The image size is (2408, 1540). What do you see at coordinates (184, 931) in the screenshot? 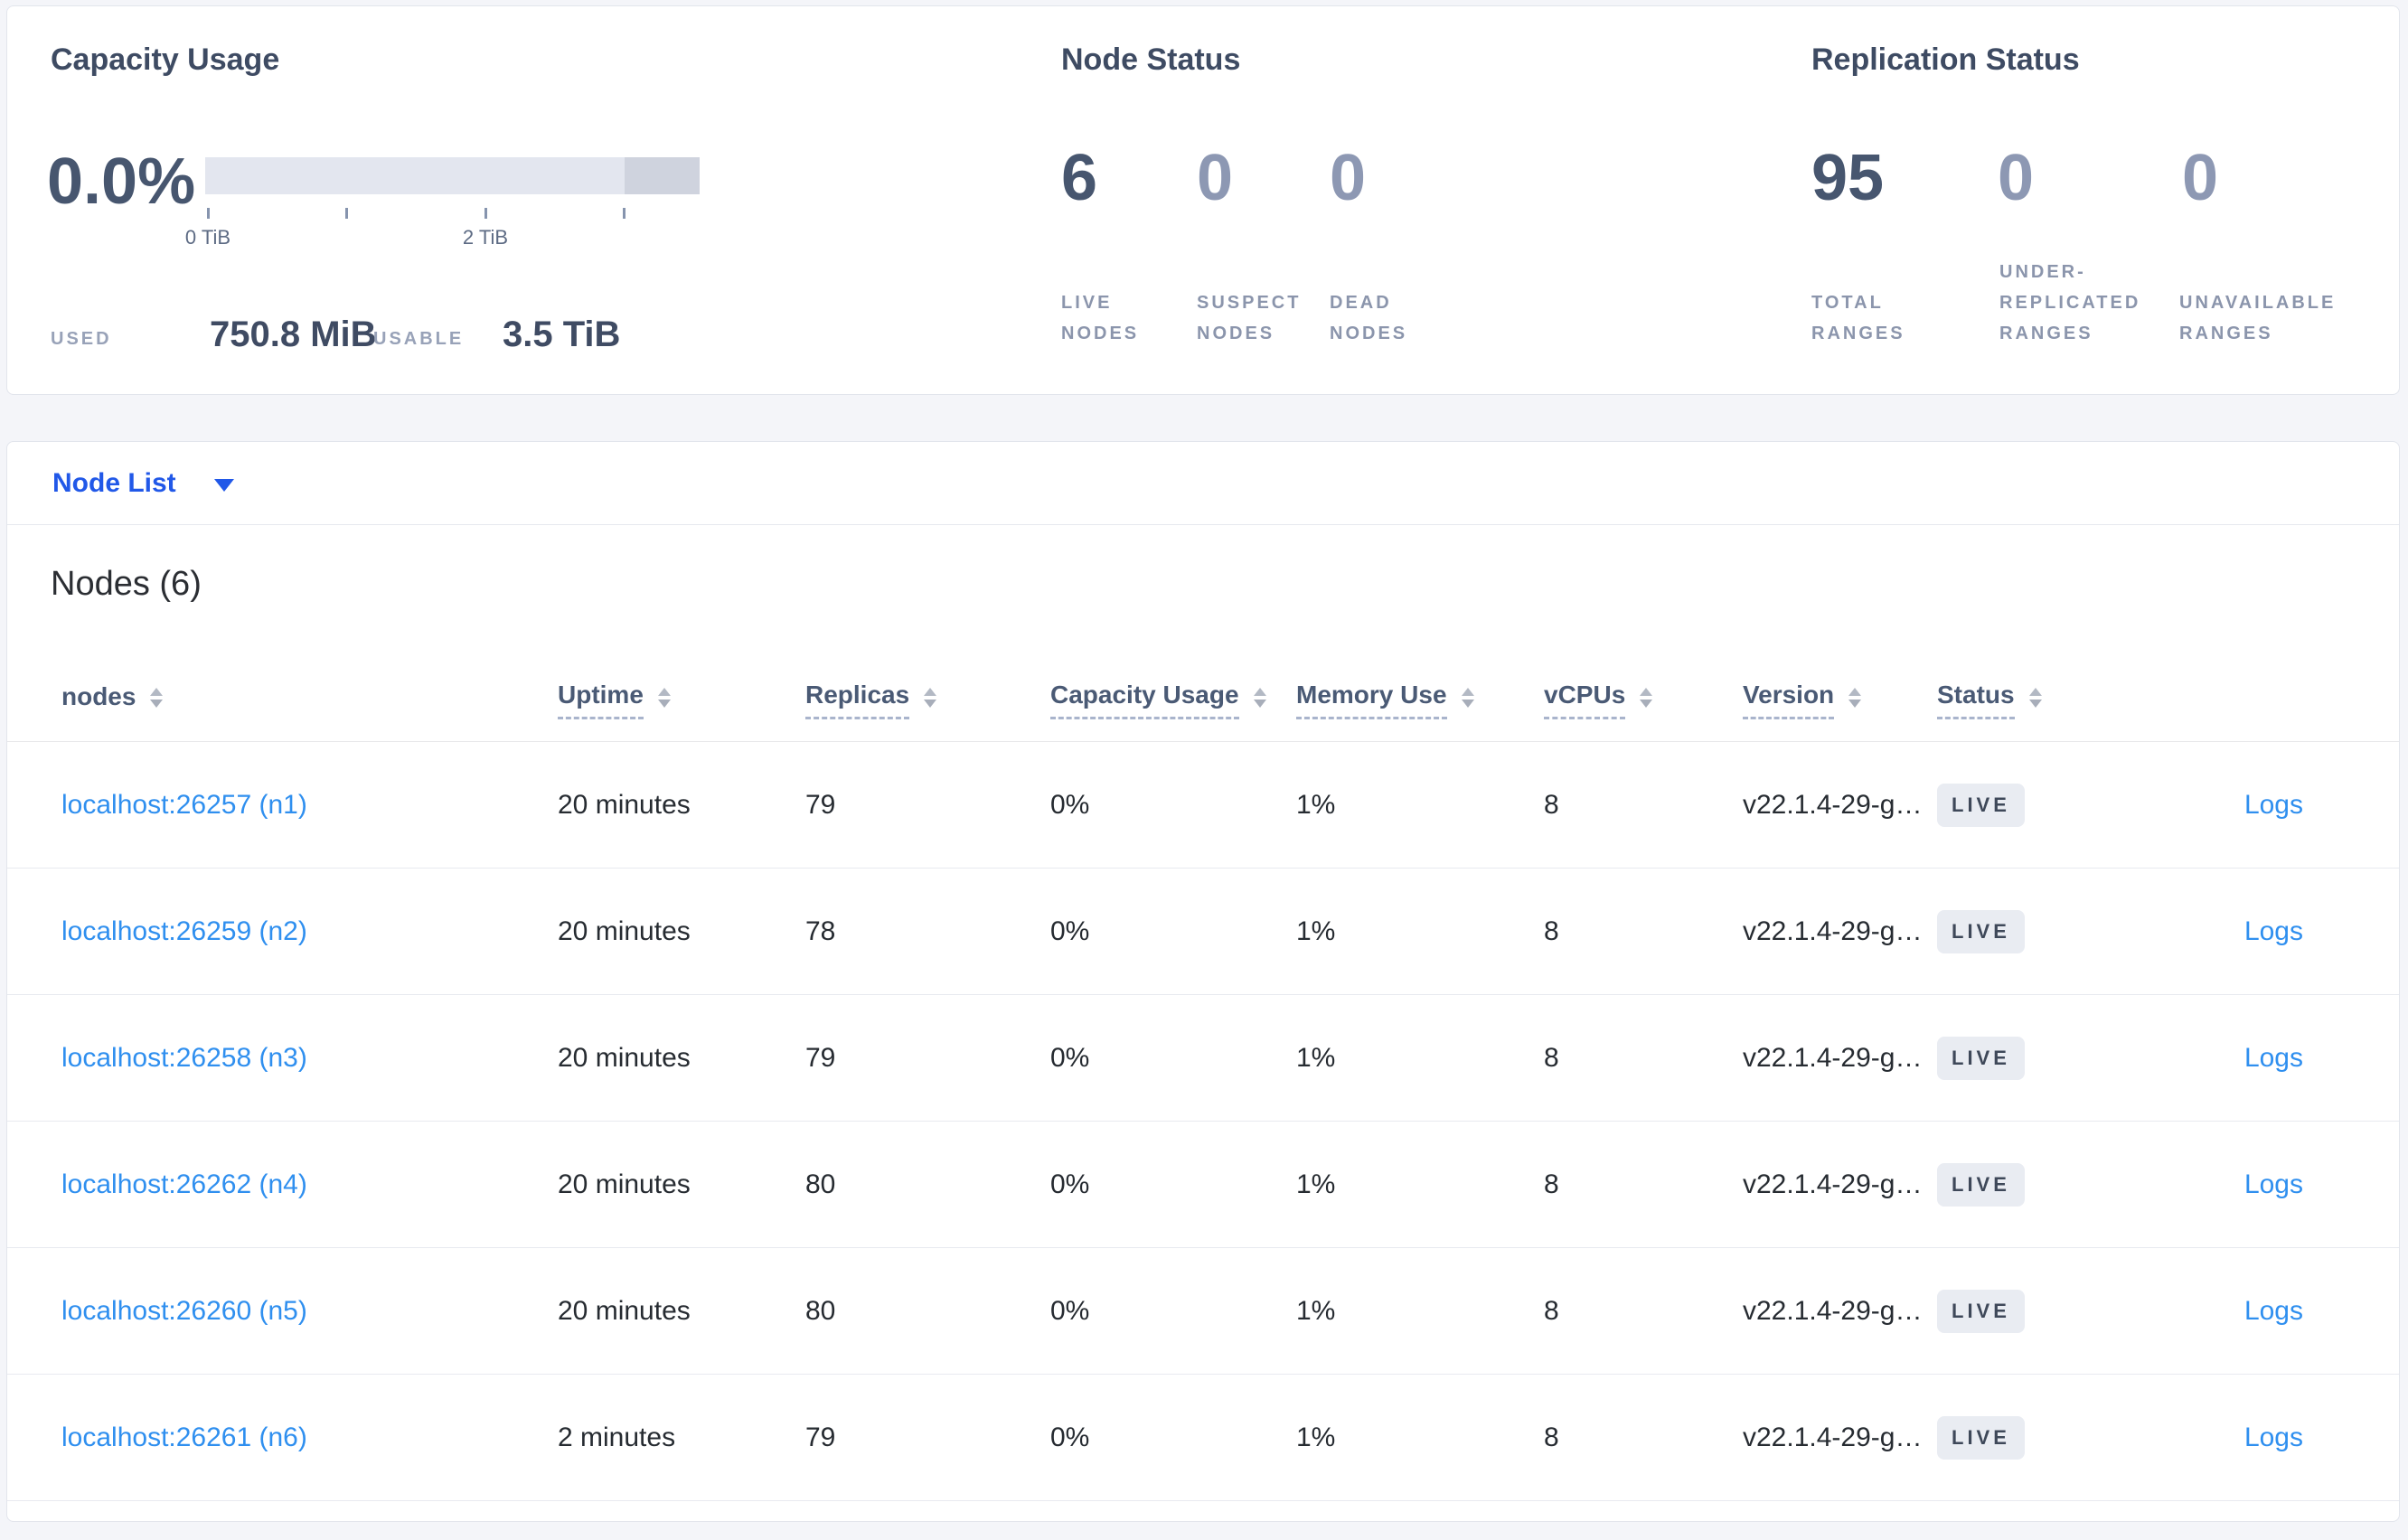
I see `node-link: localhost:26259 (n2)` at bounding box center [184, 931].